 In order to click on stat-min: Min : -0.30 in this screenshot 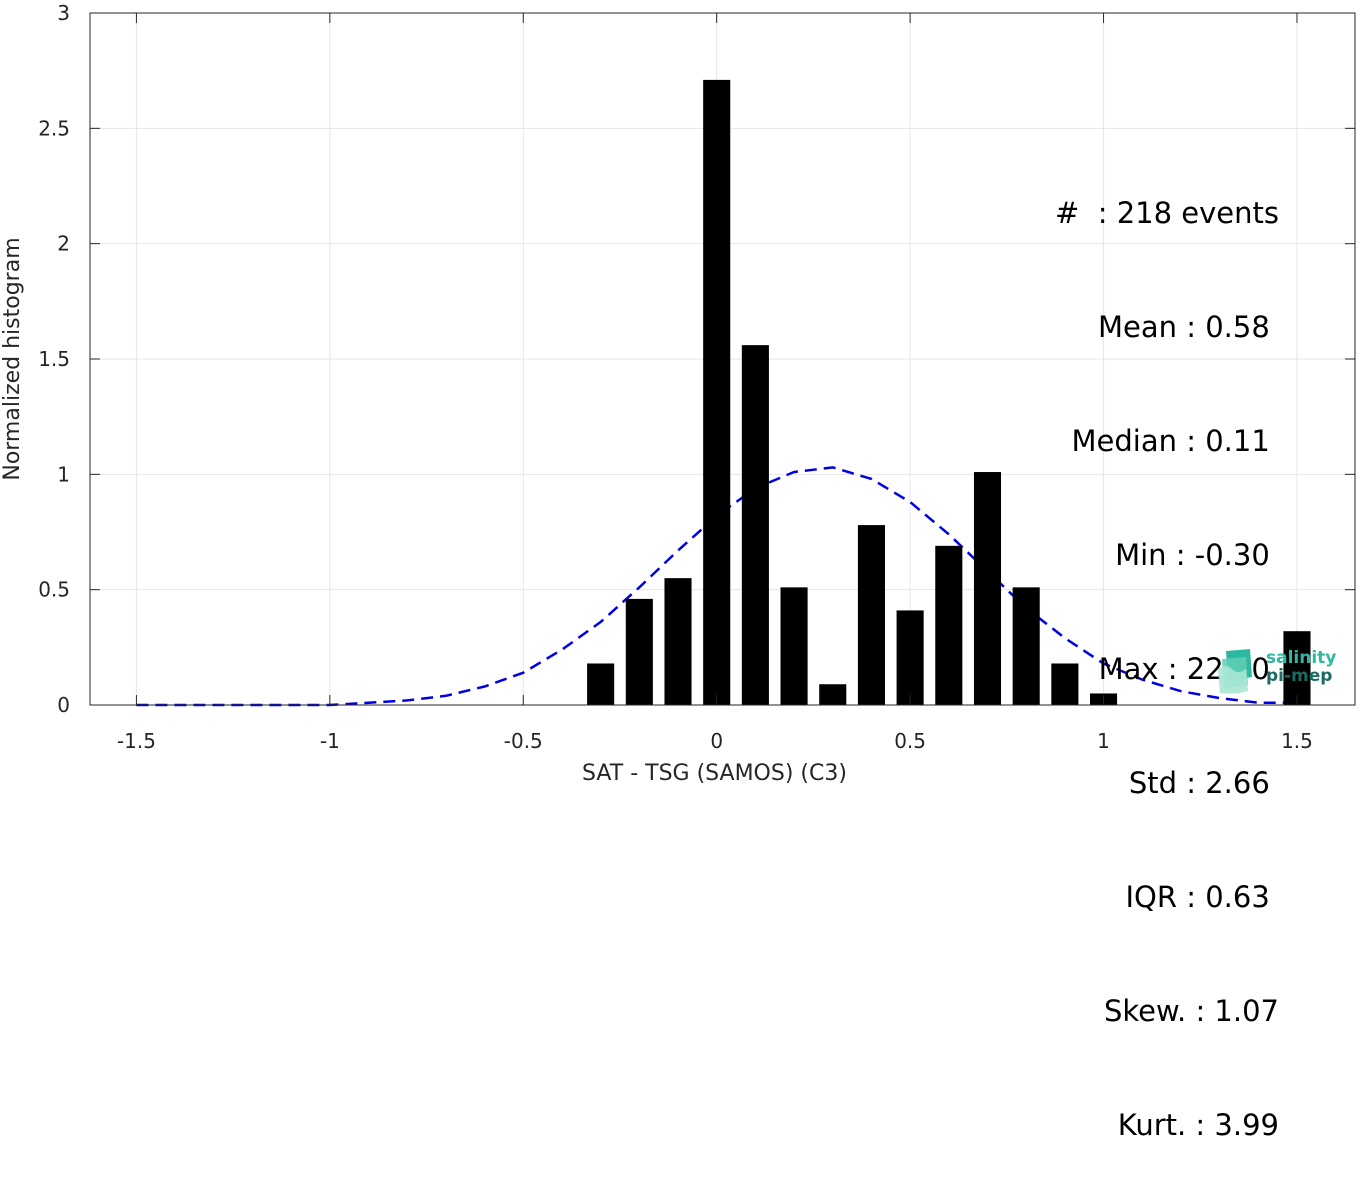, I will do `click(1197, 555)`.